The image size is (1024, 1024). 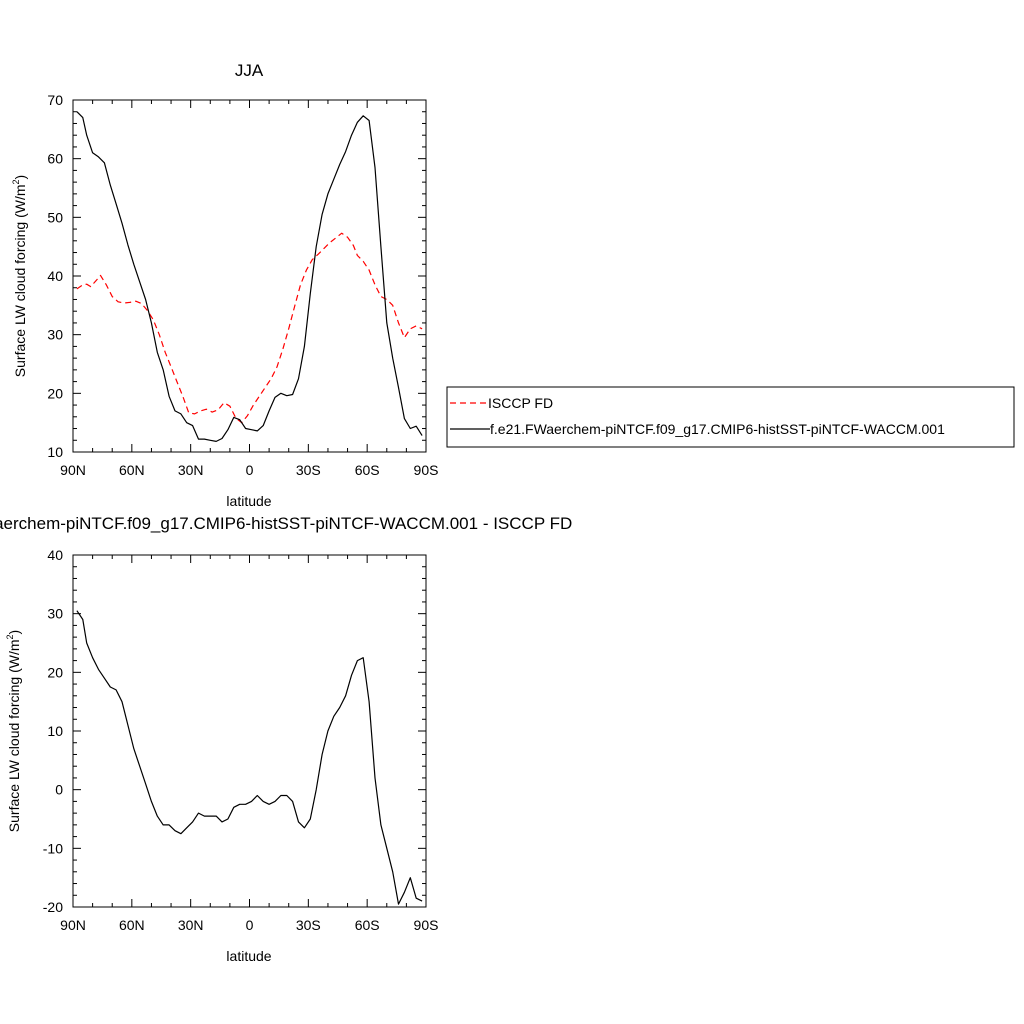 I want to click on y-tick-label: 70, so click(x=55, y=100).